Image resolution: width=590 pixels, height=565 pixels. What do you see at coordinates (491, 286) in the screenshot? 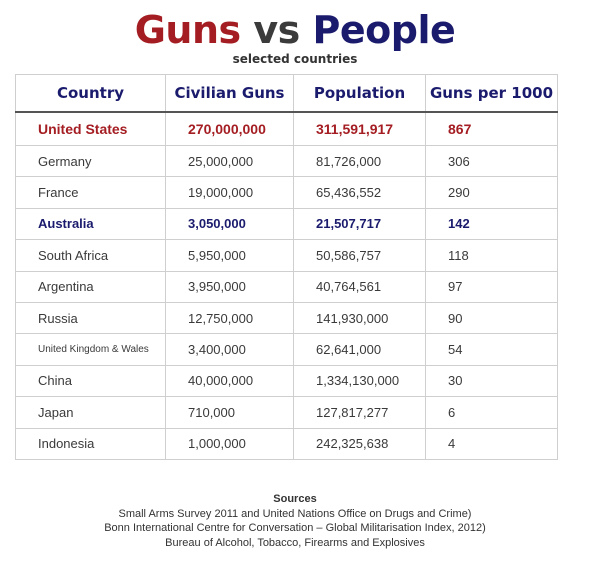
I see `cell-guns-per-1000: 97` at bounding box center [491, 286].